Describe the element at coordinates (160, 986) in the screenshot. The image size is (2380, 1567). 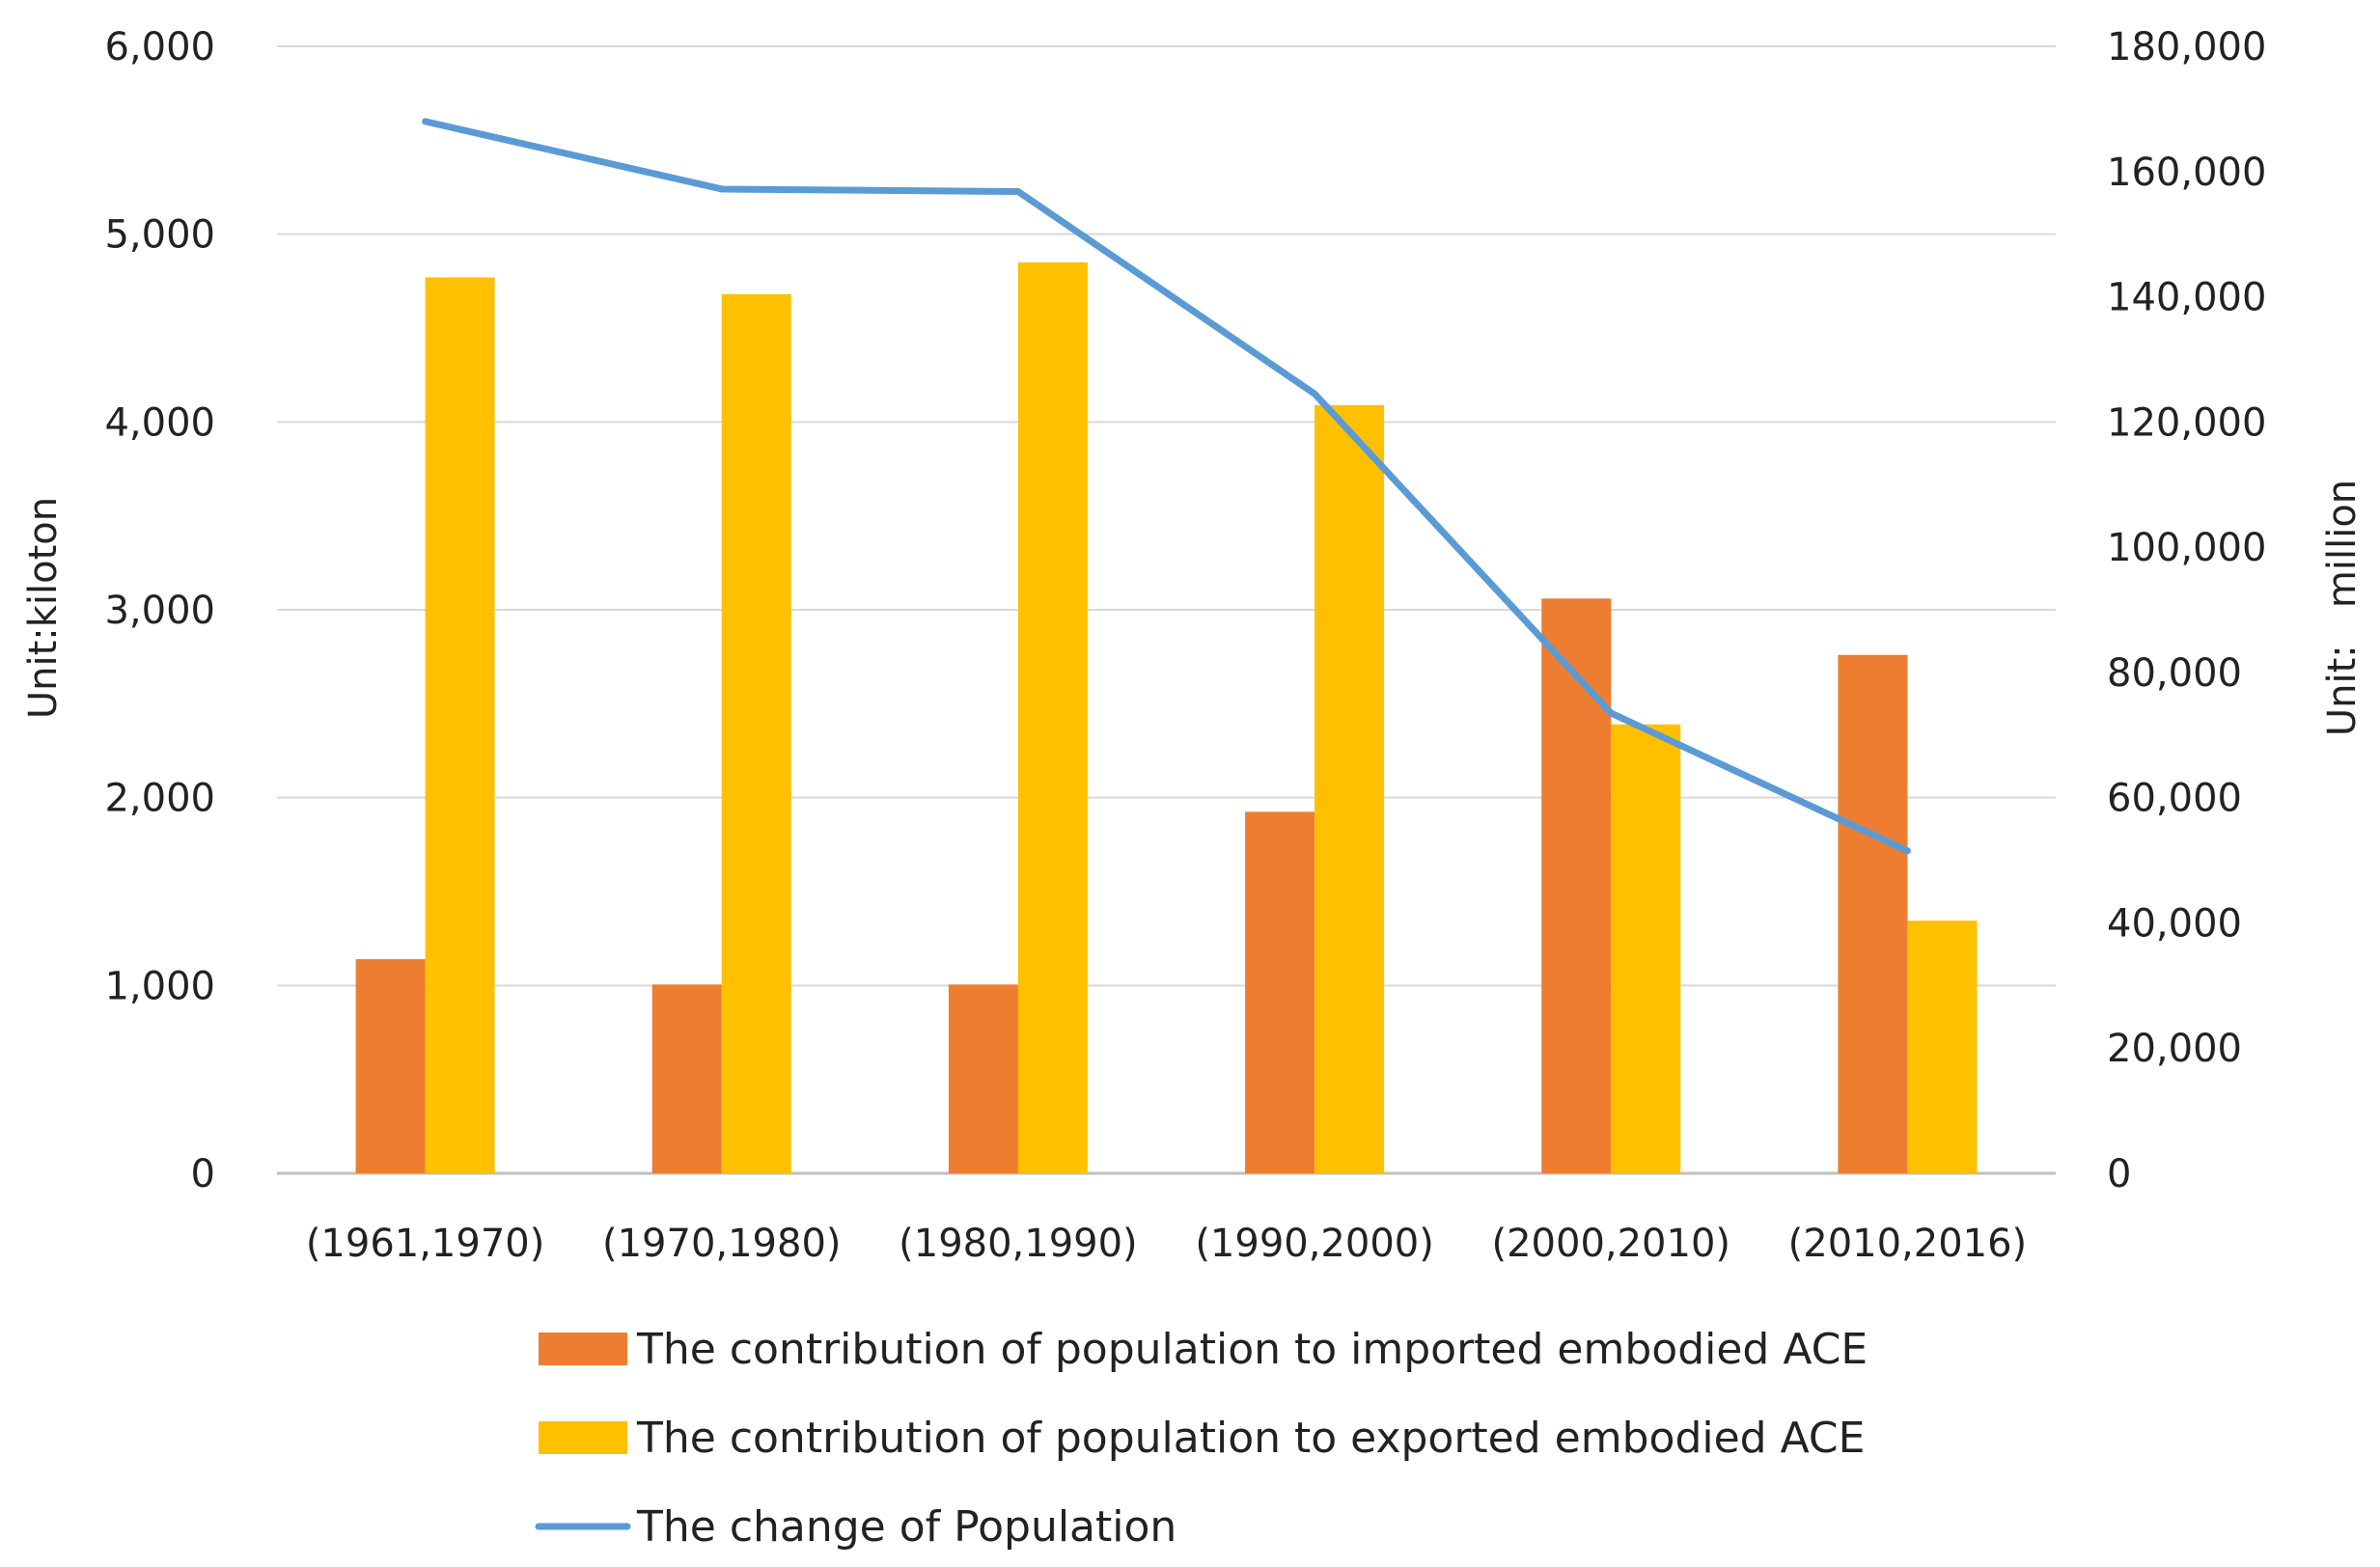
I see `left-tick-label: 1,000` at that location.